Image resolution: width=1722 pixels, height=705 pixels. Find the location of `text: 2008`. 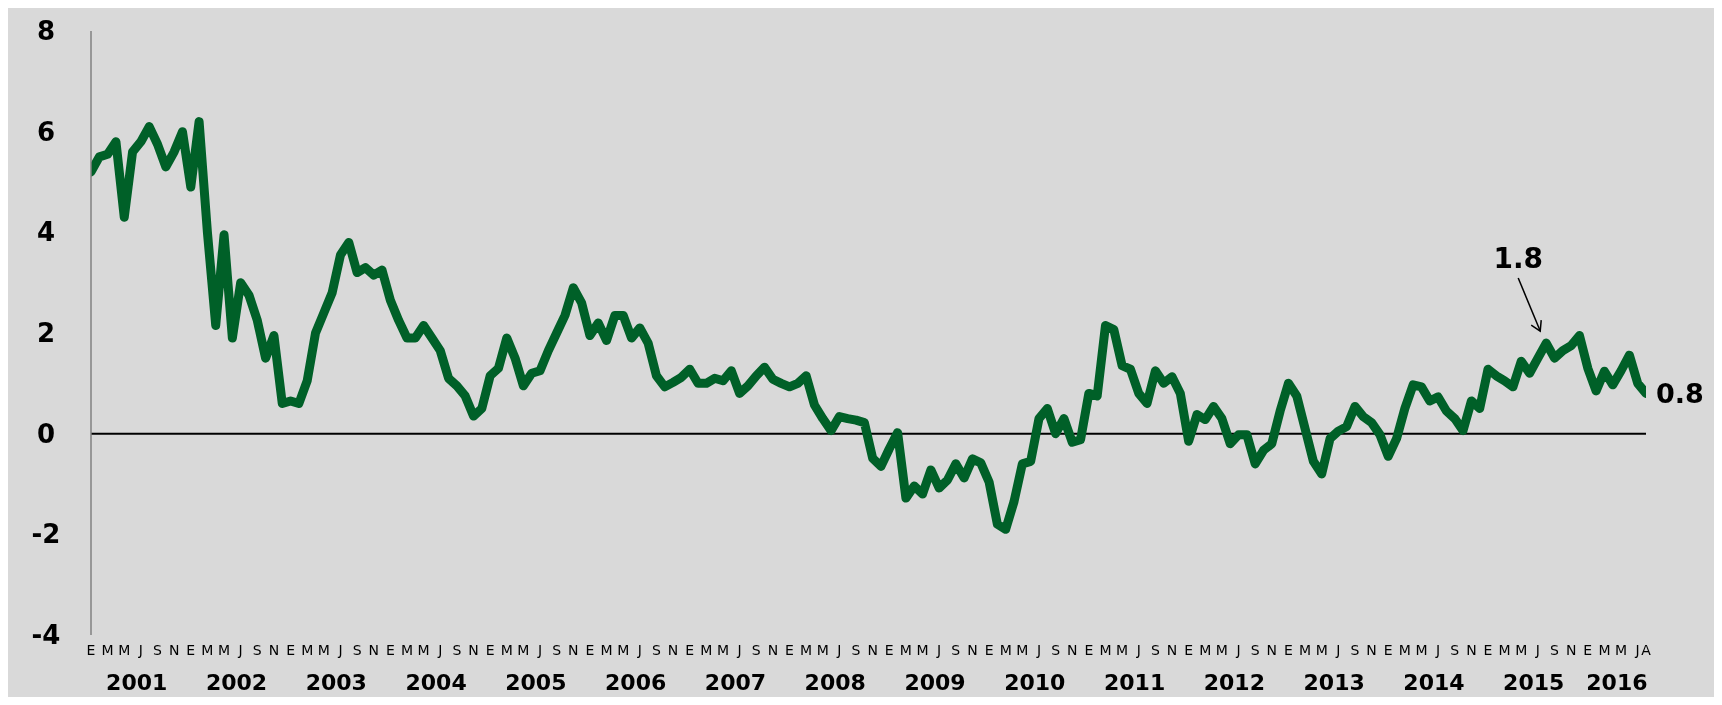

text: 2008 is located at coordinates (835, 682).